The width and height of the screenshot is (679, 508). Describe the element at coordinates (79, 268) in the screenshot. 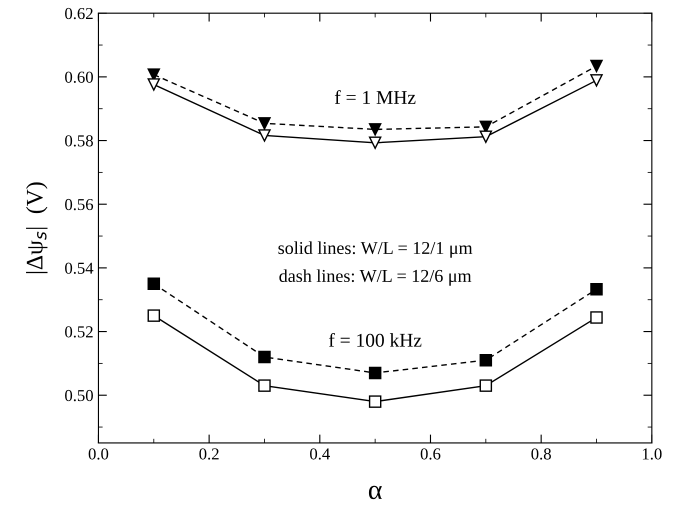

I see `y-tick-label: 0.54` at that location.